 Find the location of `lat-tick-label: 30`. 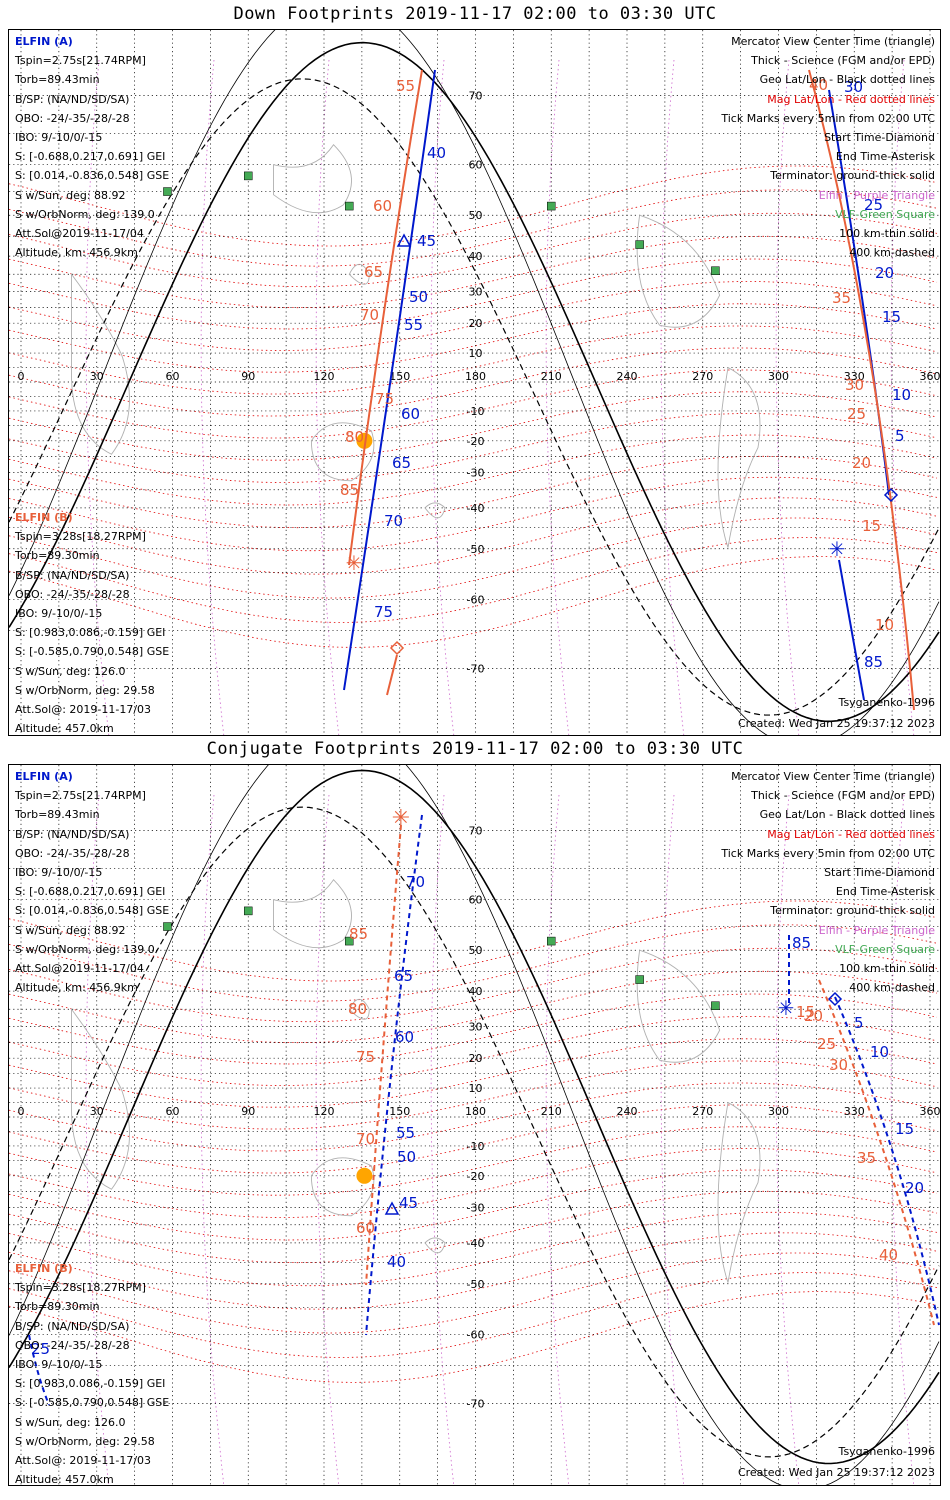

lat-tick-label: 30 is located at coordinates (476, 1026).